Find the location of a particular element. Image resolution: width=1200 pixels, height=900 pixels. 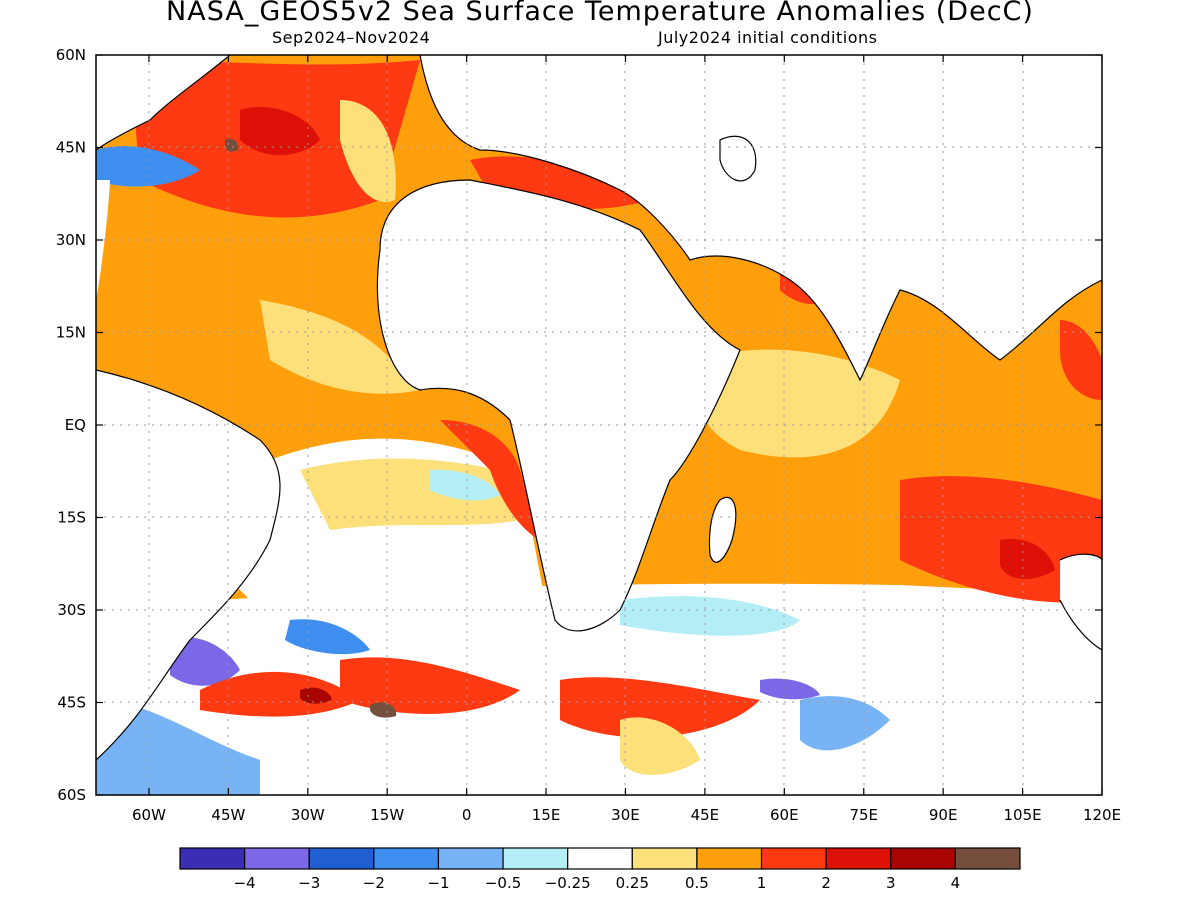

weak-warm-region-indian is located at coordinates (798, 403).